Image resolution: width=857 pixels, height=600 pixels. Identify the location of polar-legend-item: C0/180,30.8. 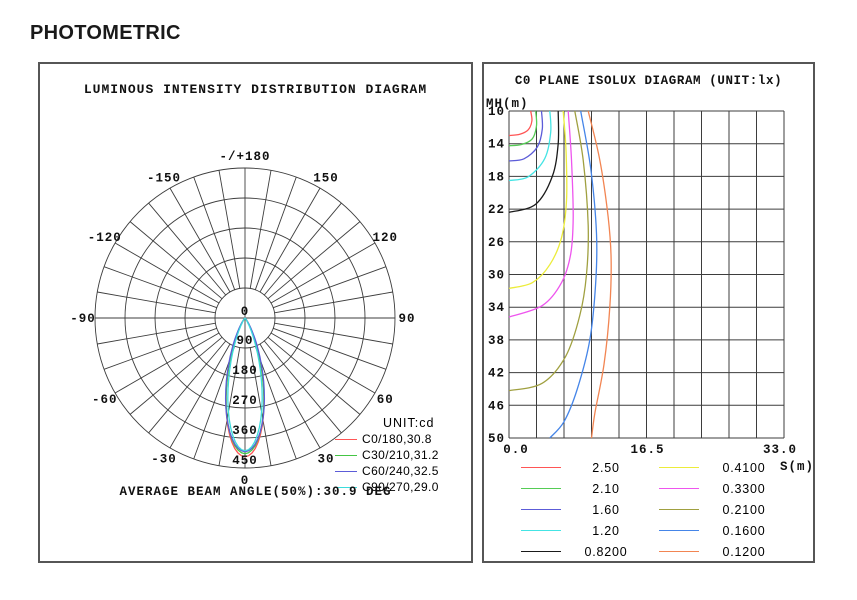
(387, 439).